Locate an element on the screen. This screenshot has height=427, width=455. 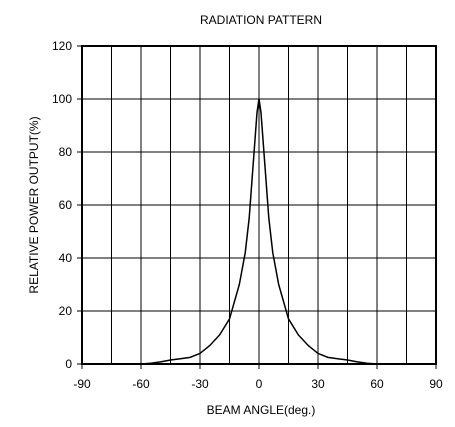
y-tick-label: 120 is located at coordinates (62, 46).